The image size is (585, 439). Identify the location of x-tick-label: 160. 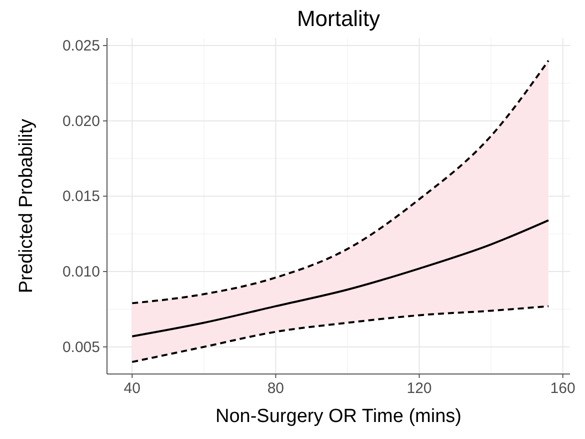
(563, 388).